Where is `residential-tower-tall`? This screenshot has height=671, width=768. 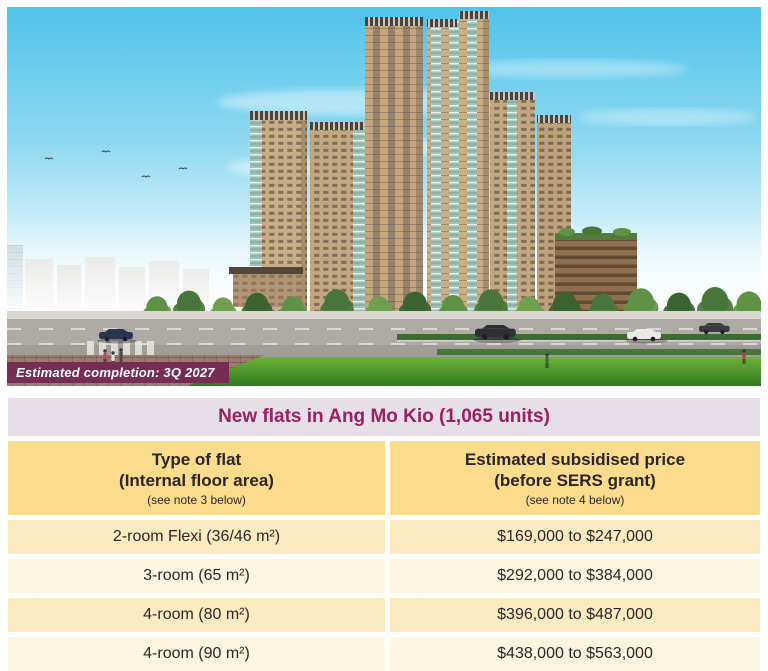
residential-tower-tall is located at coordinates (394, 171).